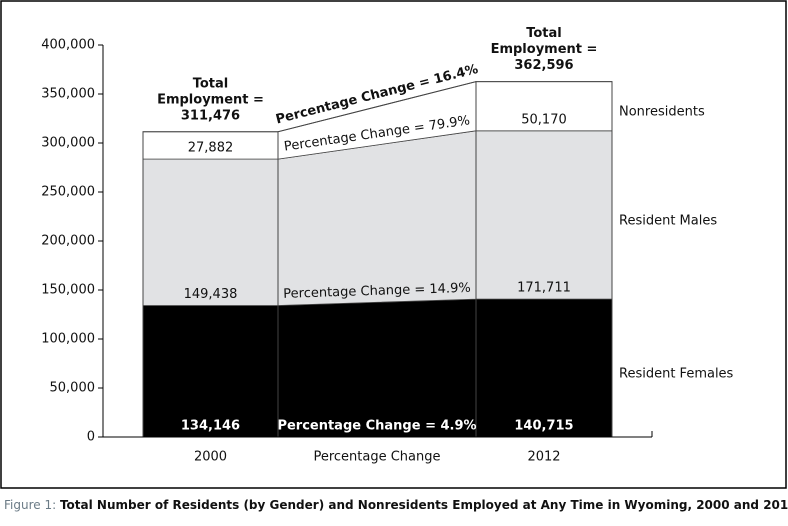  I want to click on series-label: Nonresidents, so click(662, 112).